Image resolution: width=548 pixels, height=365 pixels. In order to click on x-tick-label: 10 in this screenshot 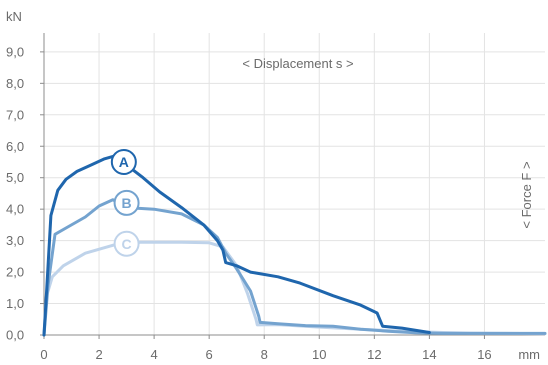, I will do `click(319, 354)`.